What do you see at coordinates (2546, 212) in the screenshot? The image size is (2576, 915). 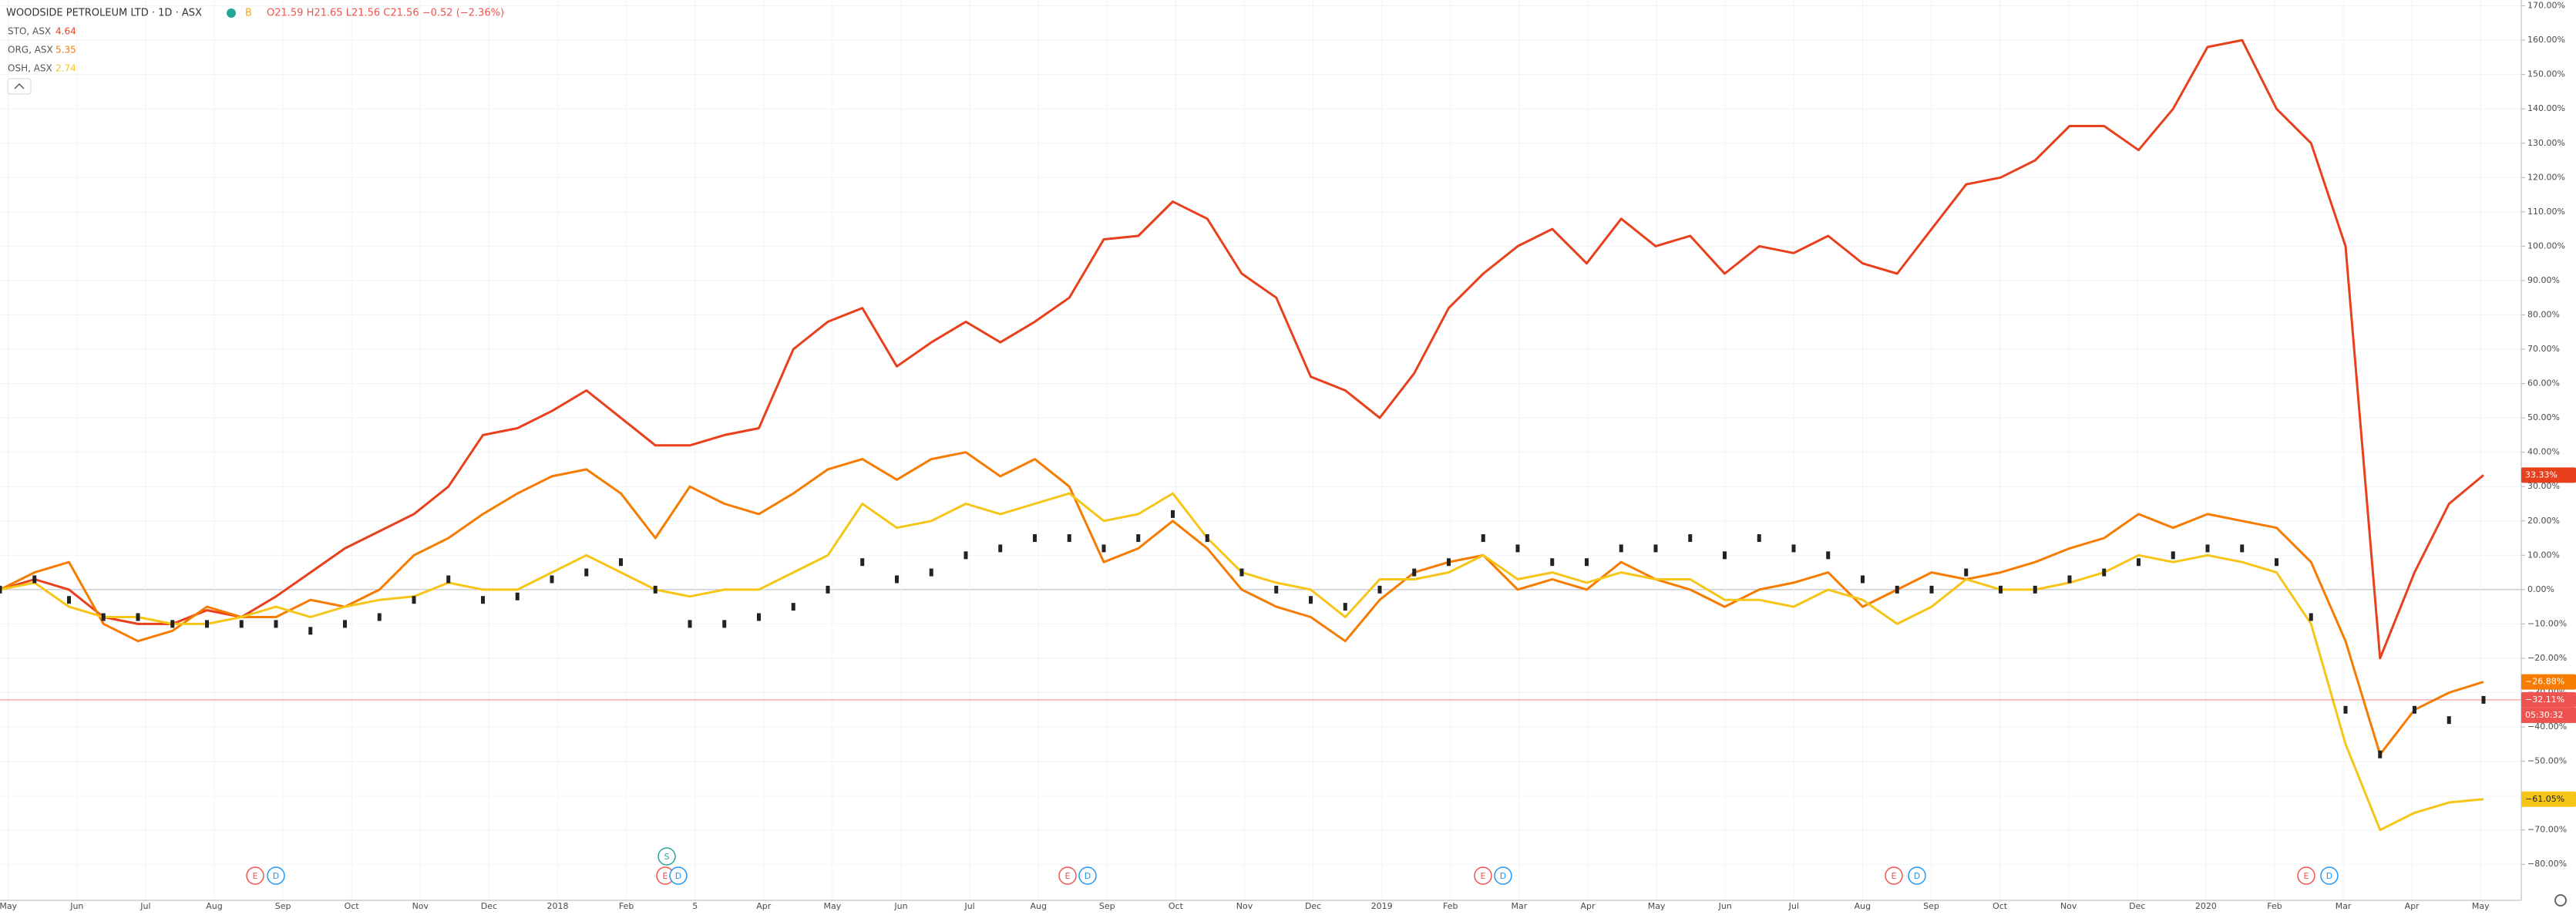 I see `y-tick-label: 110.00%` at bounding box center [2546, 212].